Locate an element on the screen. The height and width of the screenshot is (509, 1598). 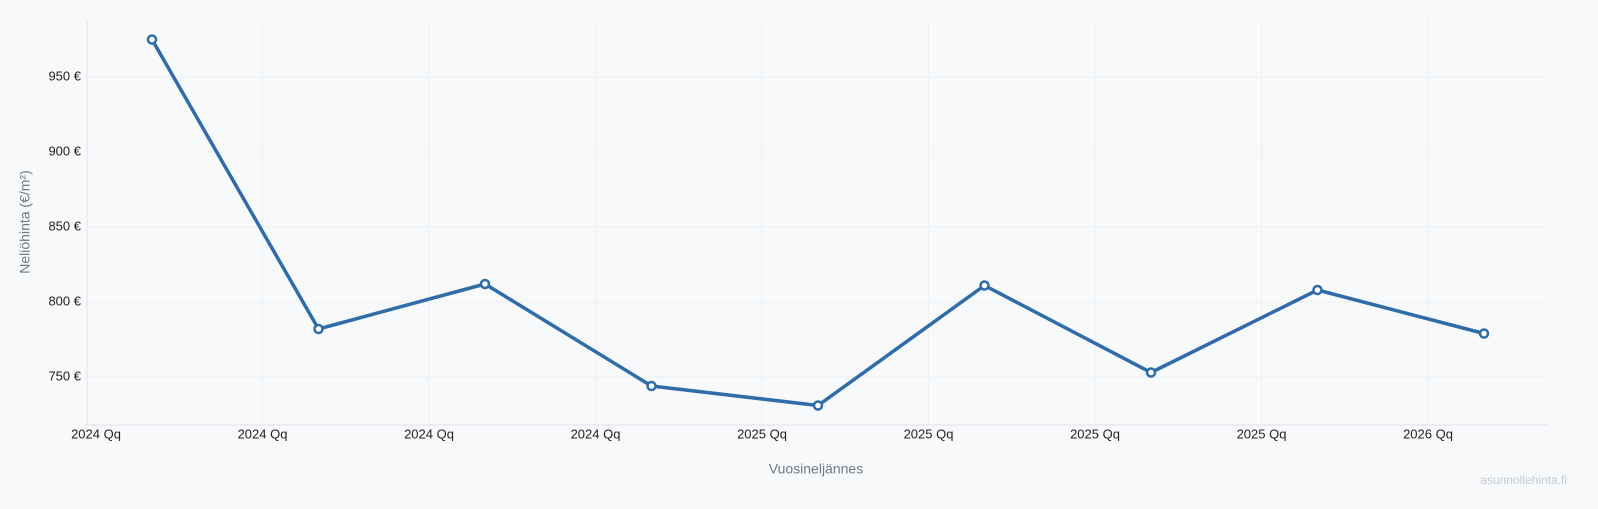
y-axis-title: Neliöhinta (€/m²) is located at coordinates (25, 221).